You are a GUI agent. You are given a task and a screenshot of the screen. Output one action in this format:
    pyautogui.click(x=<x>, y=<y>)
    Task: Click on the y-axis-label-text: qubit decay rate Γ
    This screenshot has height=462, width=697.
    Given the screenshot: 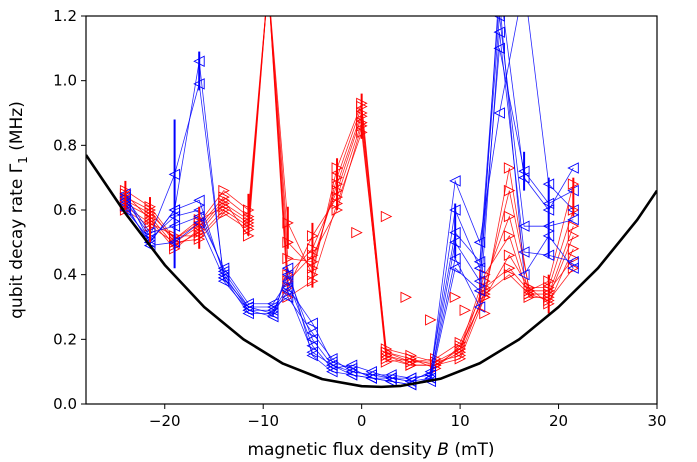 What is the action you would take?
    pyautogui.click(x=17, y=241)
    